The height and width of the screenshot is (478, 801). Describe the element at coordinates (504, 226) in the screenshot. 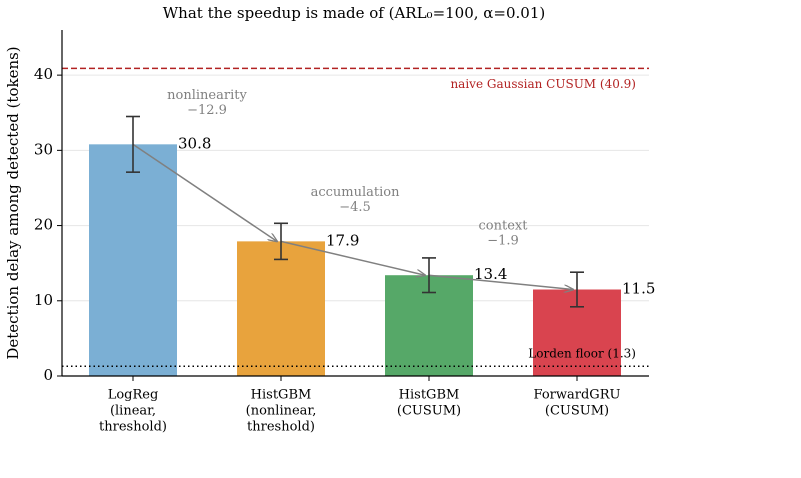

I see `step-name: context` at that location.